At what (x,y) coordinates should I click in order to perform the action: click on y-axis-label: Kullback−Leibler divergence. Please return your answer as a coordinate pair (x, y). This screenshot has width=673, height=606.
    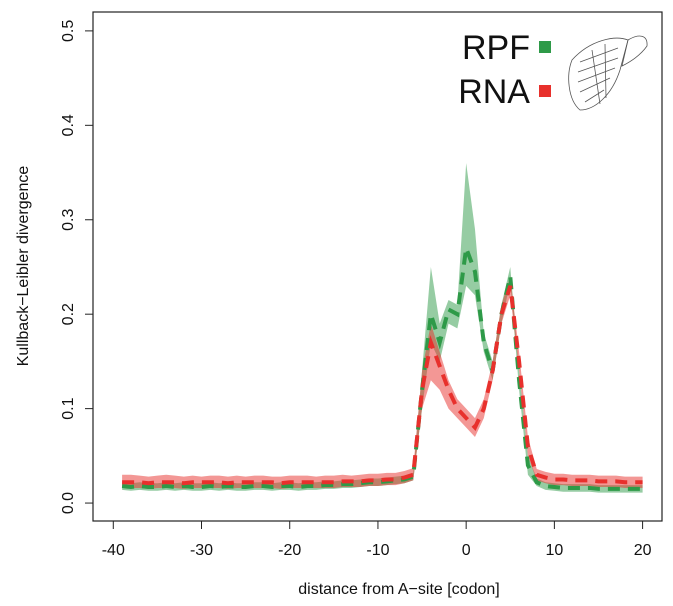
    Looking at the image, I should click on (23, 266).